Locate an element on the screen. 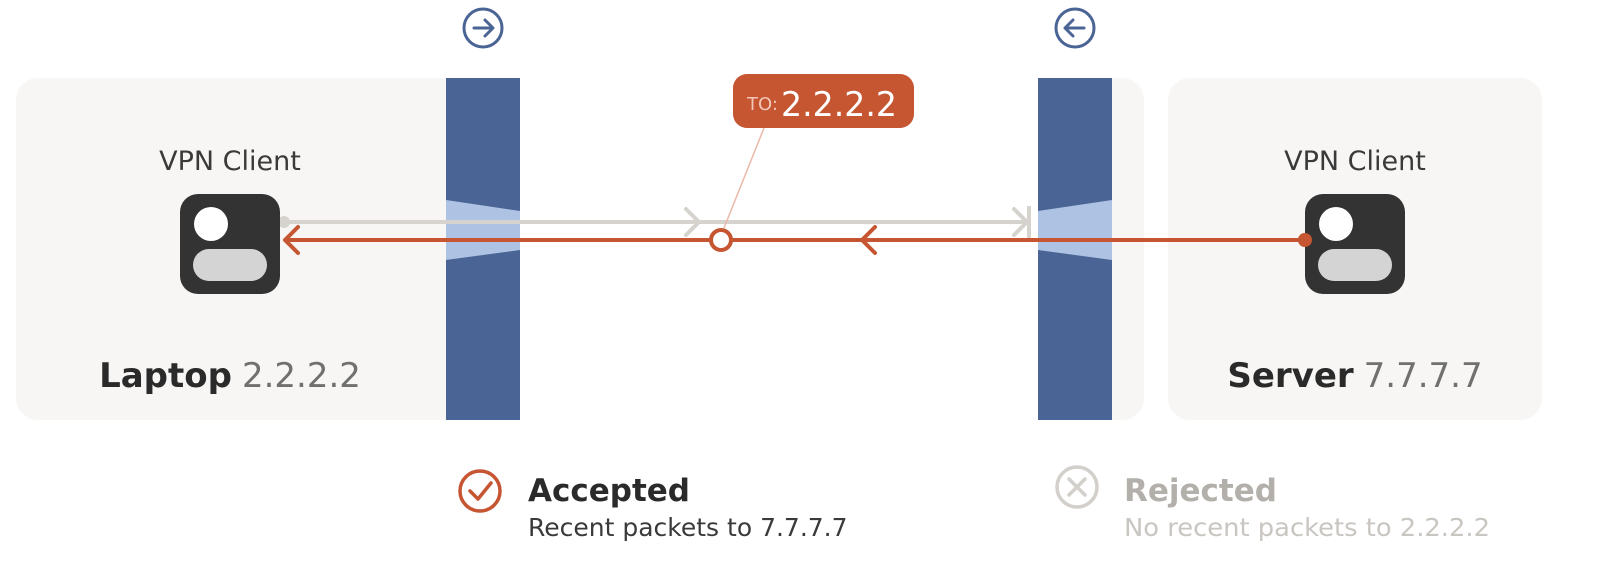  packet-tag: TO: 2.2.2.2 is located at coordinates (823, 101).